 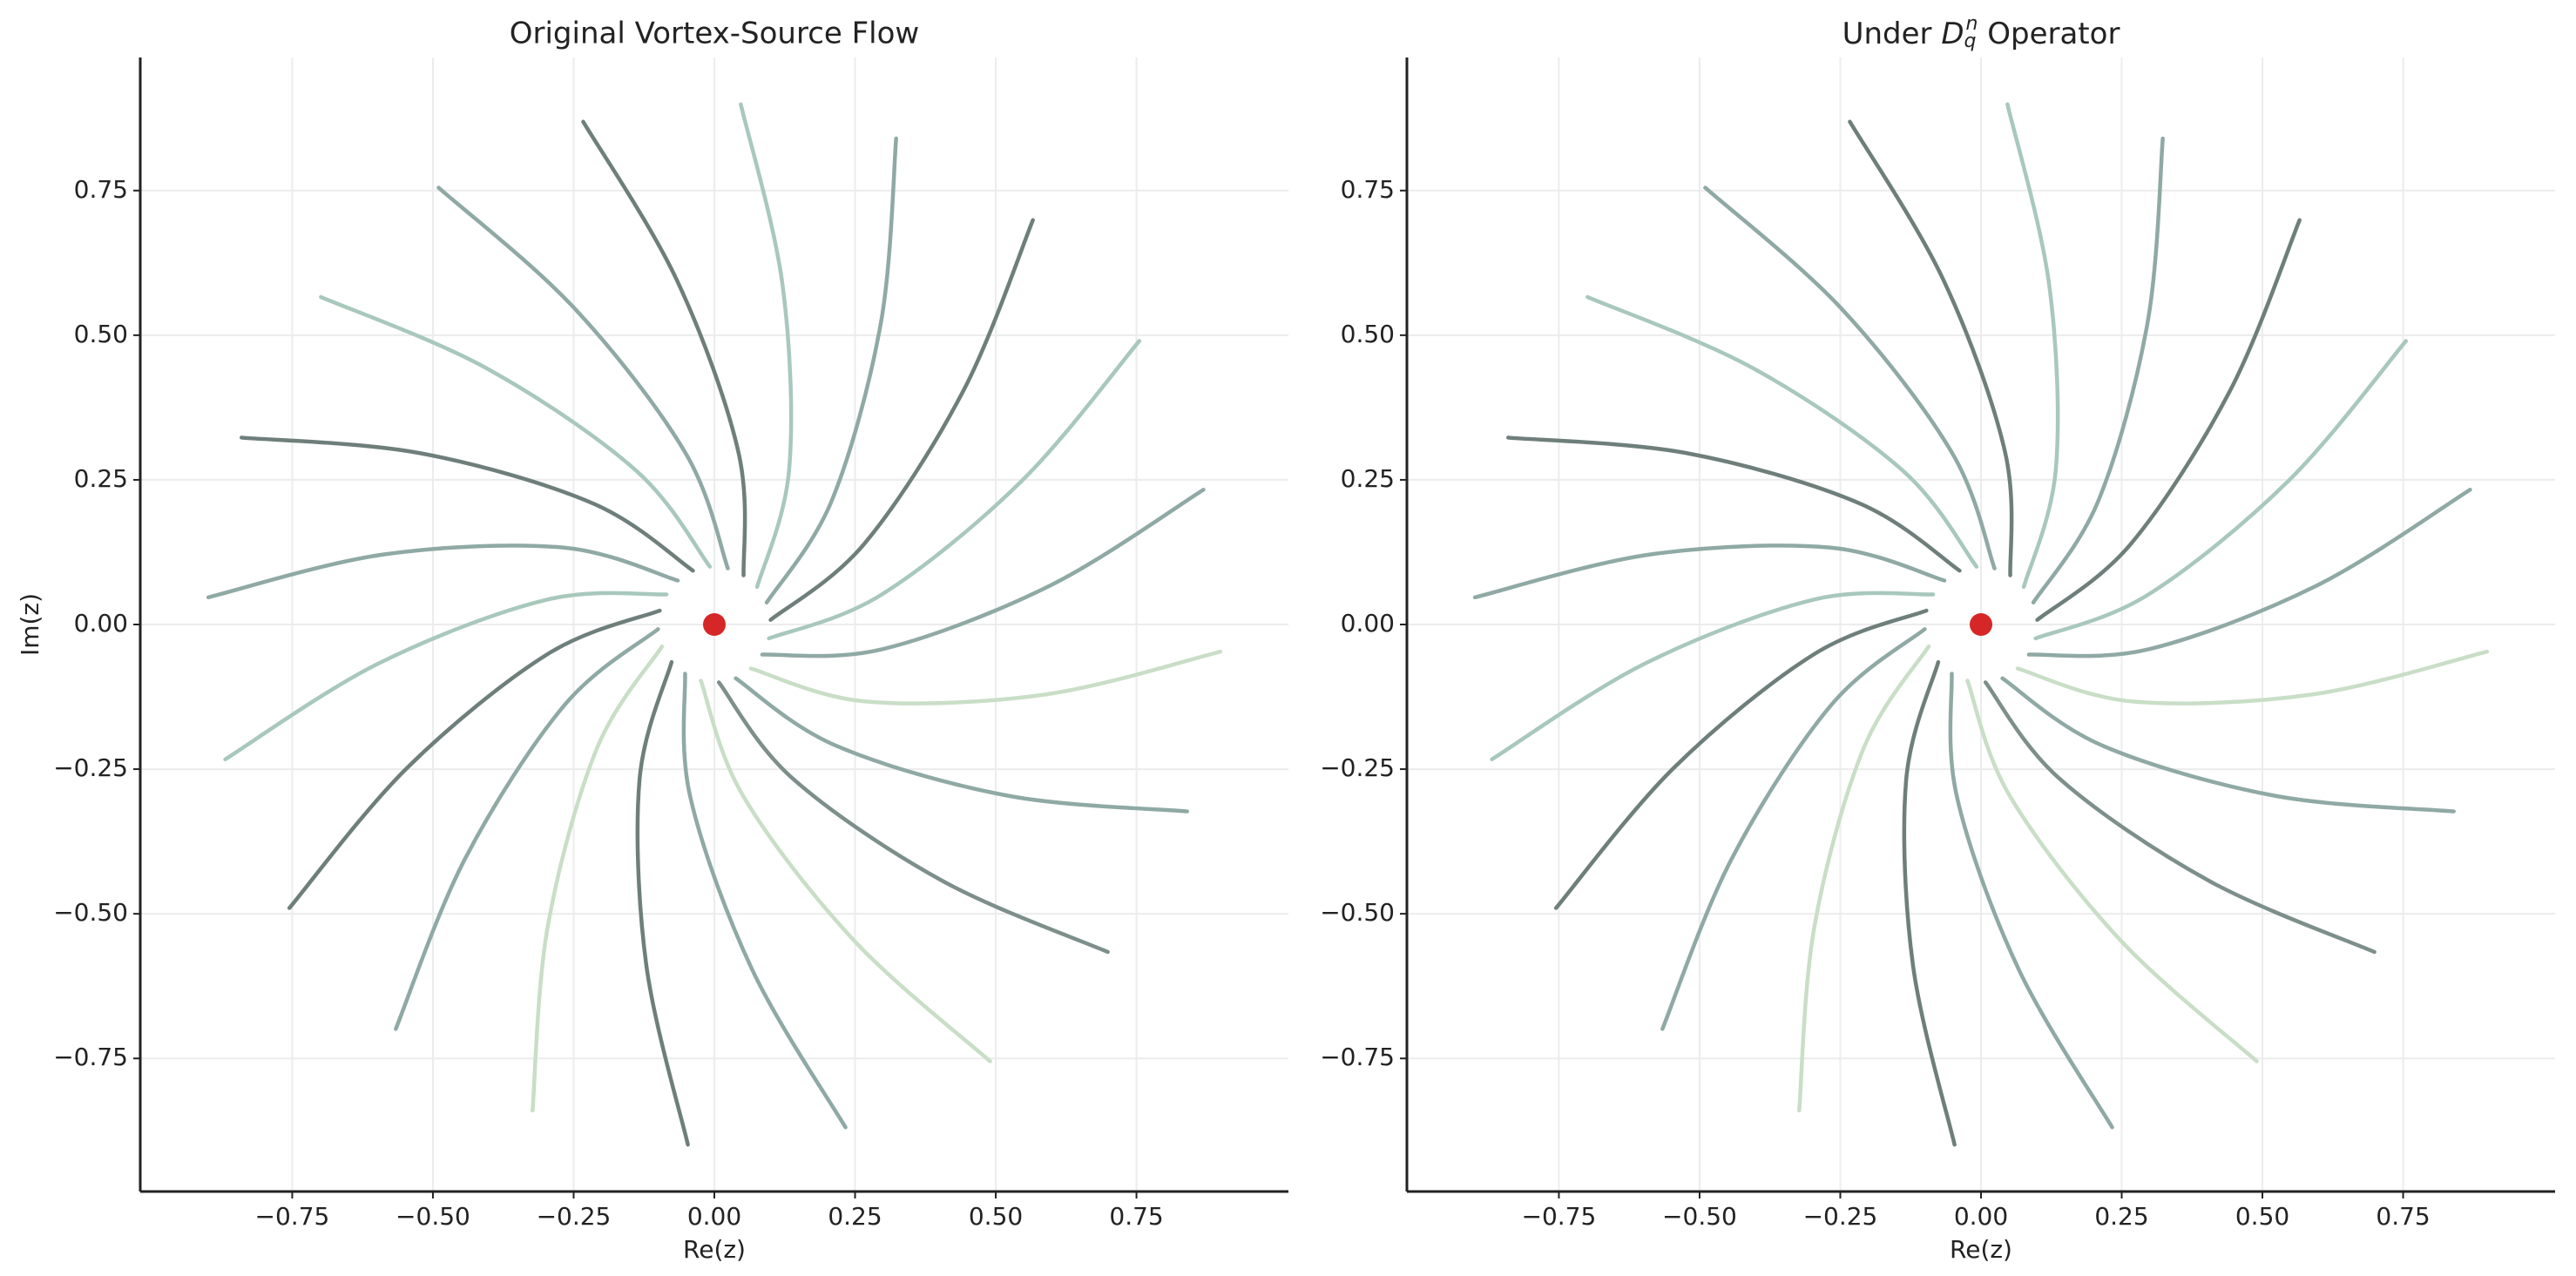 I want to click on title-part: Operator, so click(x=2049, y=34).